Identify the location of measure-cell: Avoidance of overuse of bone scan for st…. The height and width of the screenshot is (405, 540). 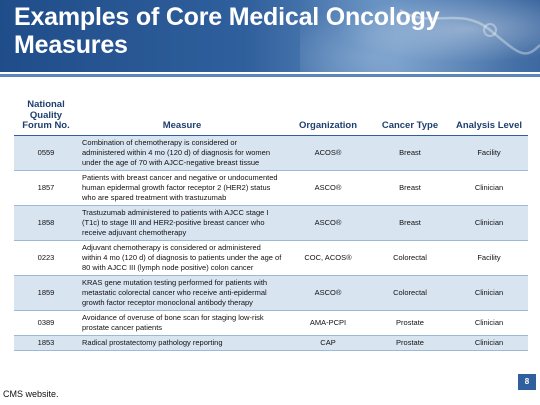
(182, 323).